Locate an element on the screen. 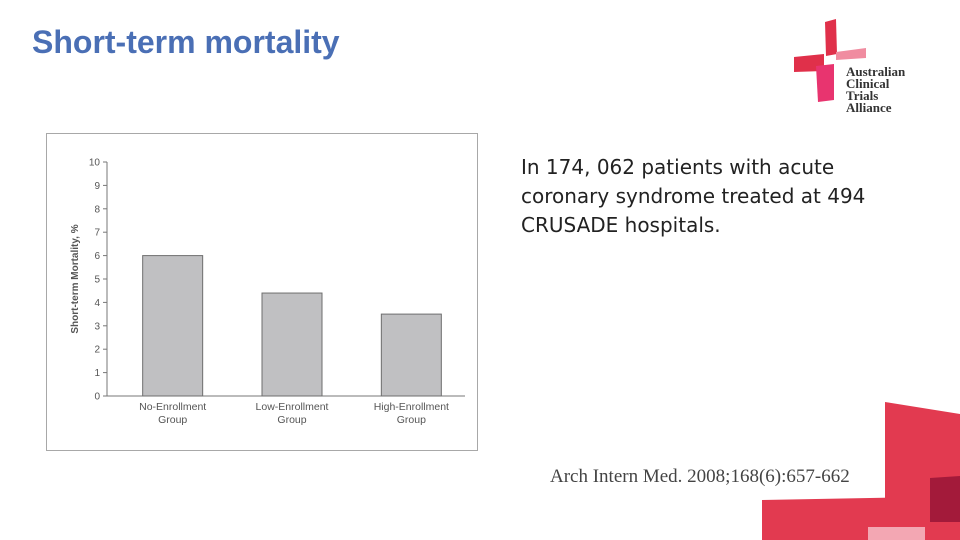 This screenshot has width=960, height=540. logo-line-3: Trials is located at coordinates (862, 95).